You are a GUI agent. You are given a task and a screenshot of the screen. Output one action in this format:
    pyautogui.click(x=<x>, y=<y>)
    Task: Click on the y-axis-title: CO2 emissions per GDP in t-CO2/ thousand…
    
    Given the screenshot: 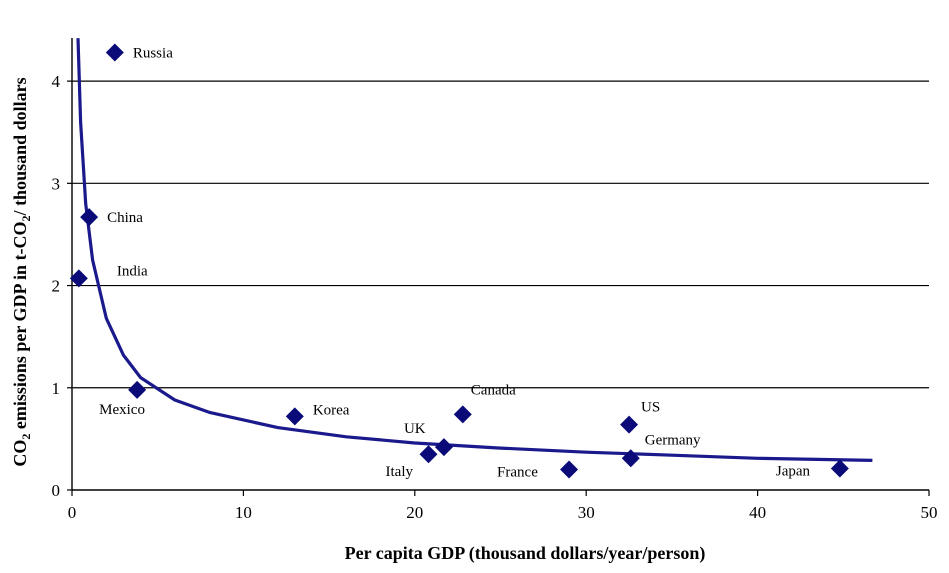 What is the action you would take?
    pyautogui.click(x=21, y=271)
    